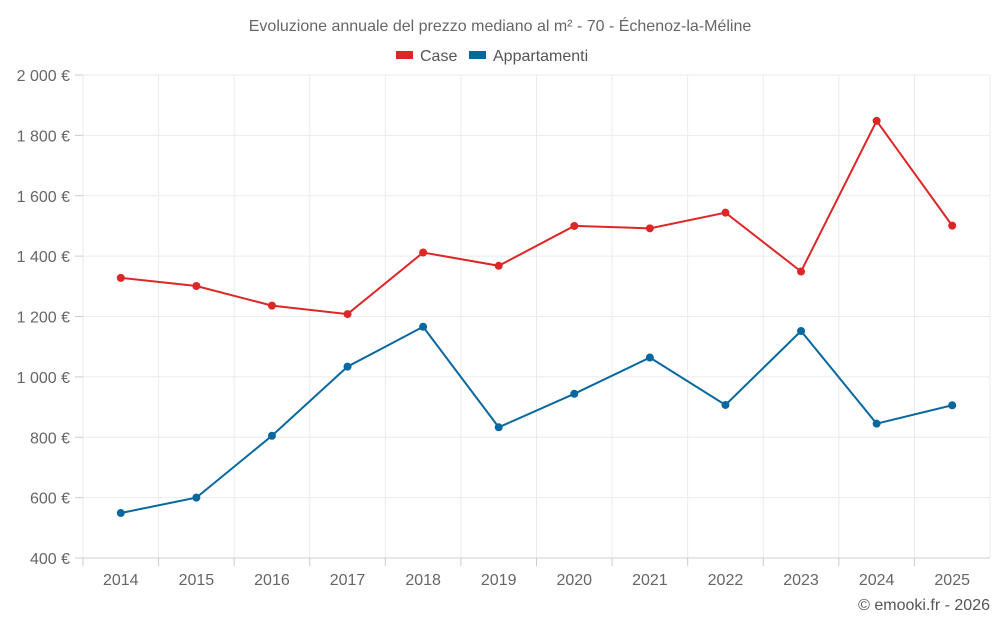 This screenshot has width=1000, height=625. What do you see at coordinates (348, 580) in the screenshot?
I see `x-tick-label: 2017` at bounding box center [348, 580].